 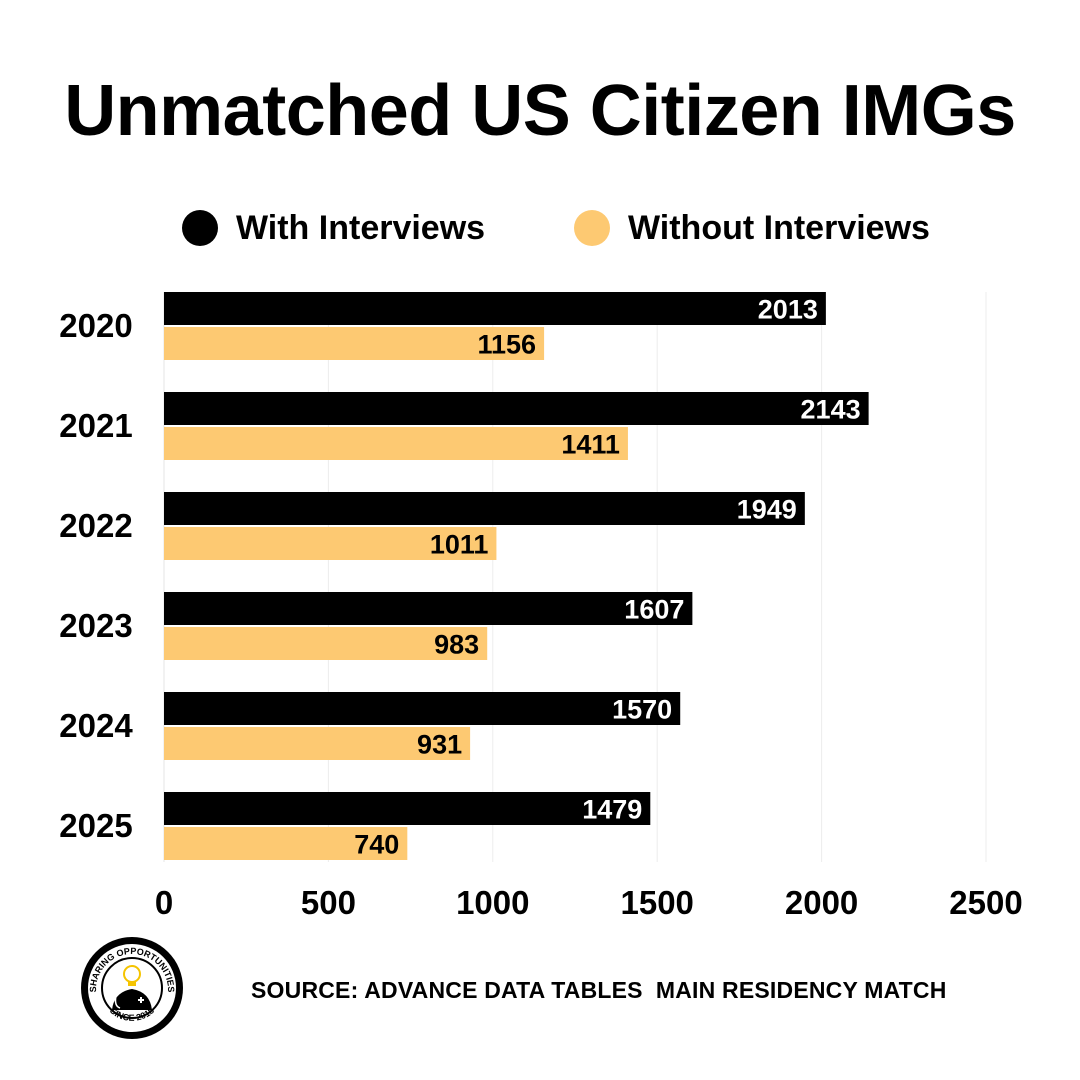 I want to click on x-tick-label-1500: 1500, so click(x=656, y=902).